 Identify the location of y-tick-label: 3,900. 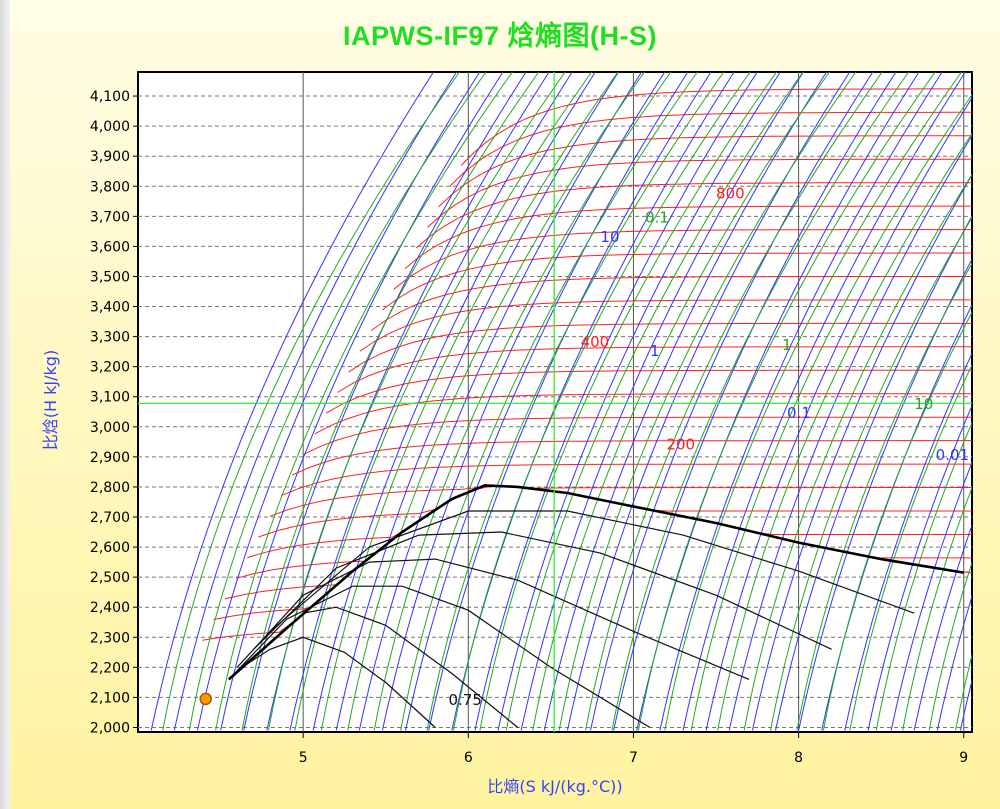
(110, 157).